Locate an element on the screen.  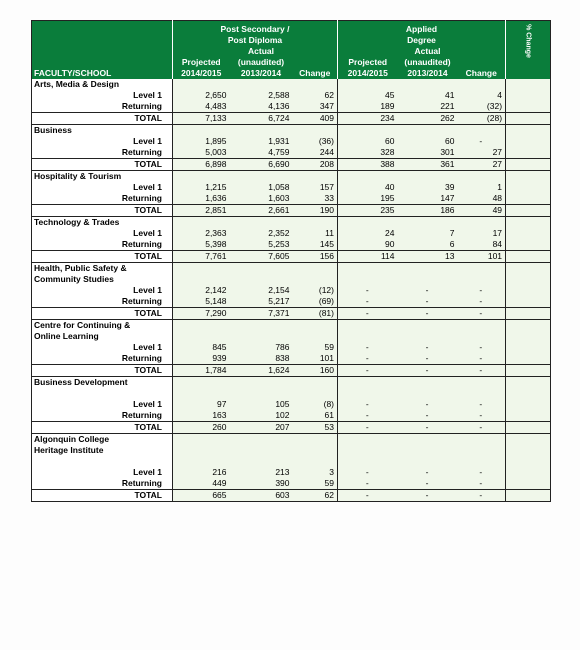
row-label: Level 1 is located at coordinates (102, 95).